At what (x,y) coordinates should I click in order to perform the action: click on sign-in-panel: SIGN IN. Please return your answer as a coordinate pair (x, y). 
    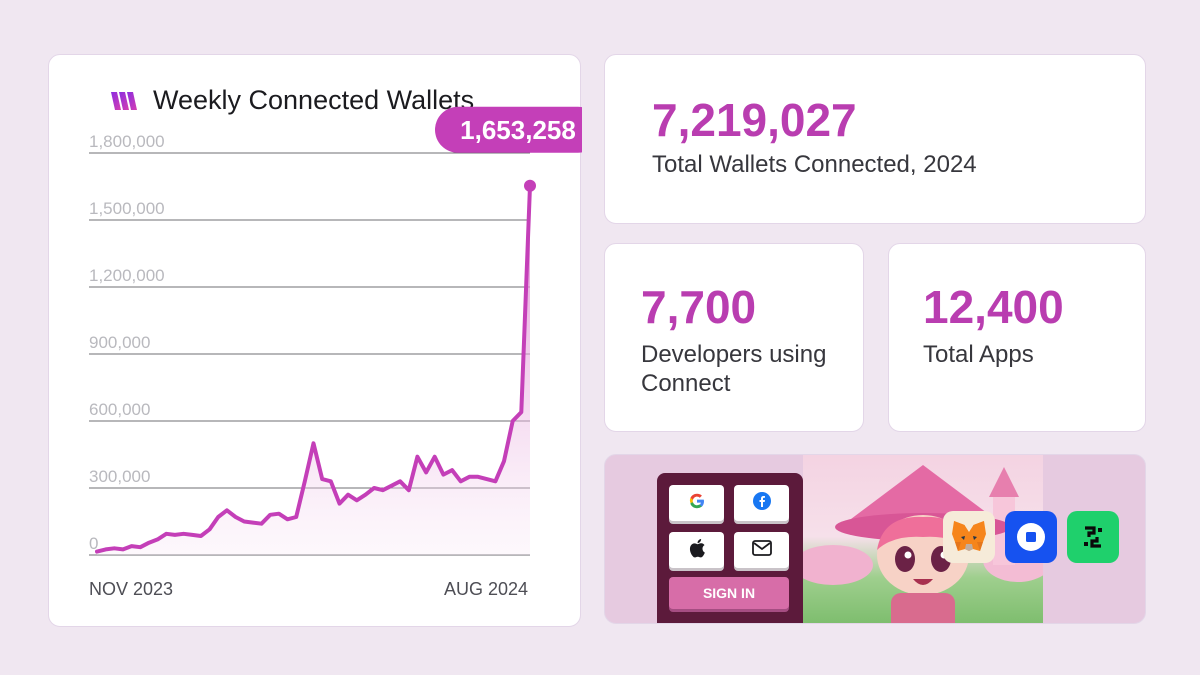
    Looking at the image, I should click on (730, 548).